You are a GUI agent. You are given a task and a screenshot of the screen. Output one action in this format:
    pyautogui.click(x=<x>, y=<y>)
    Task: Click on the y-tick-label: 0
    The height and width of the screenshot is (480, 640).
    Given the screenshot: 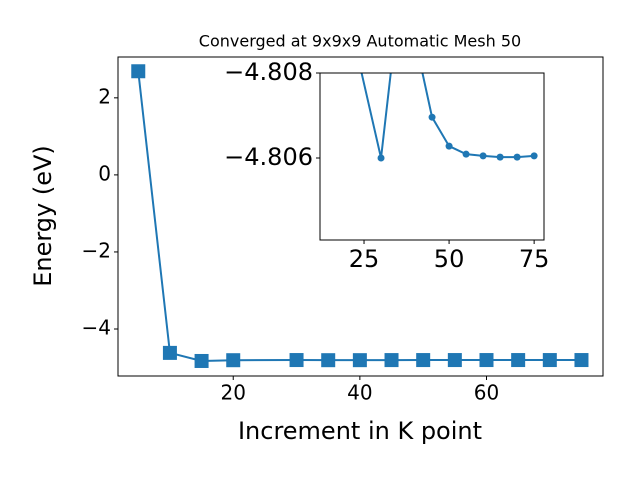 What is the action you would take?
    pyautogui.click(x=104, y=173)
    